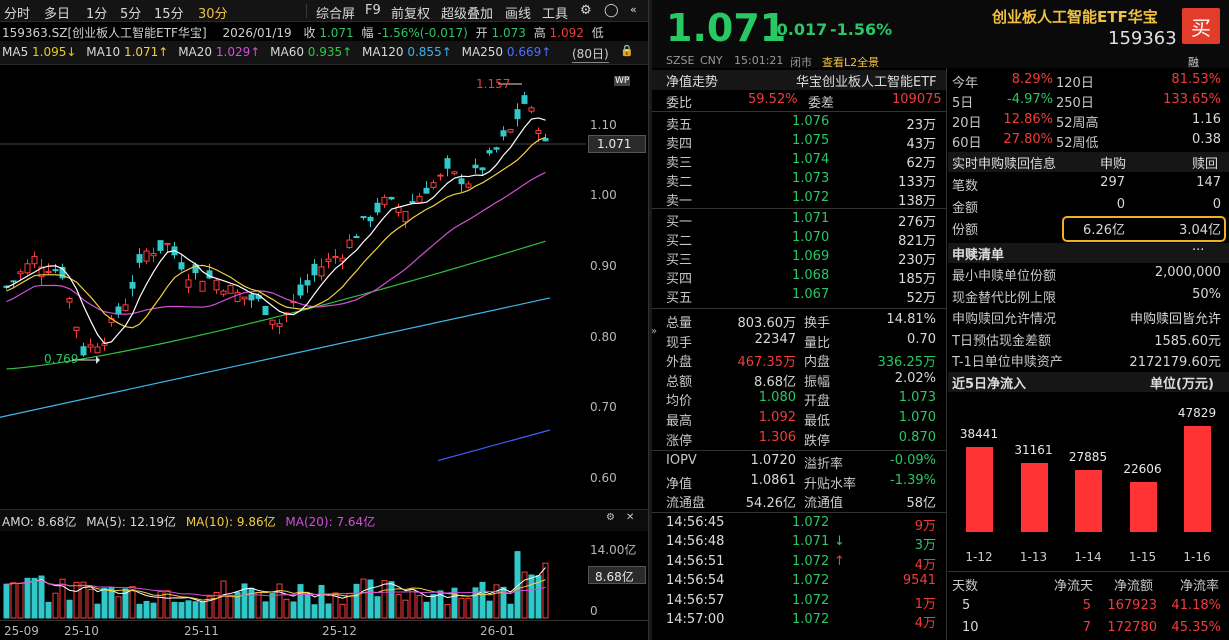 This screenshot has height=640, width=1229. I want to click on trade-row: 14:56:57 1.072 1万, so click(799, 602).